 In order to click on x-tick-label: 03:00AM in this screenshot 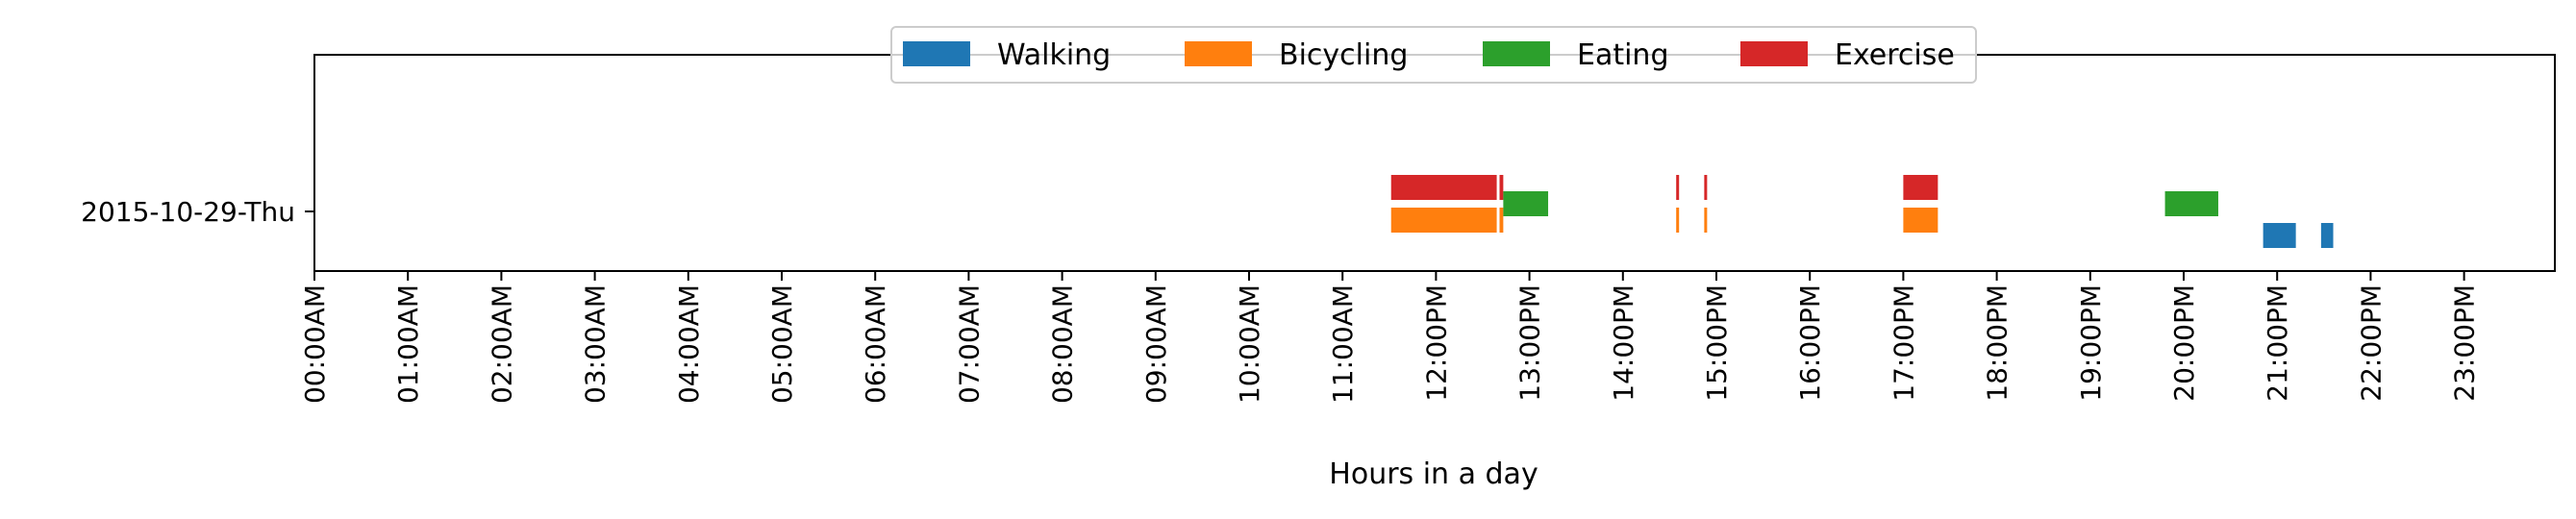, I will do `click(596, 344)`.